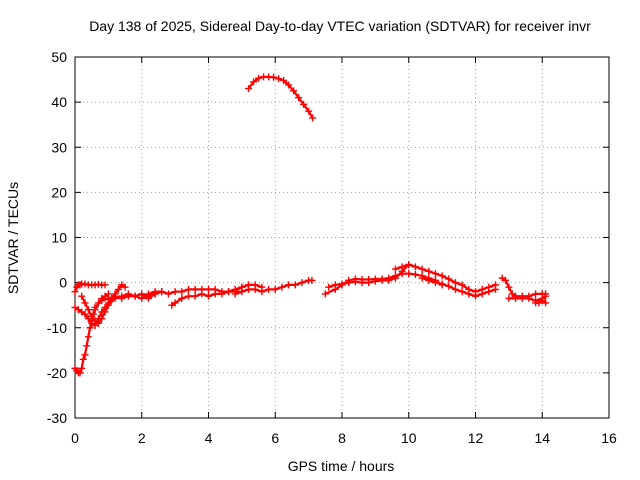 Image resolution: width=640 pixels, height=480 pixels. Describe the element at coordinates (344, 438) in the screenshot. I see `x-axis-tick-labels: 0 2 4 6 8 10 12 14 16` at that location.